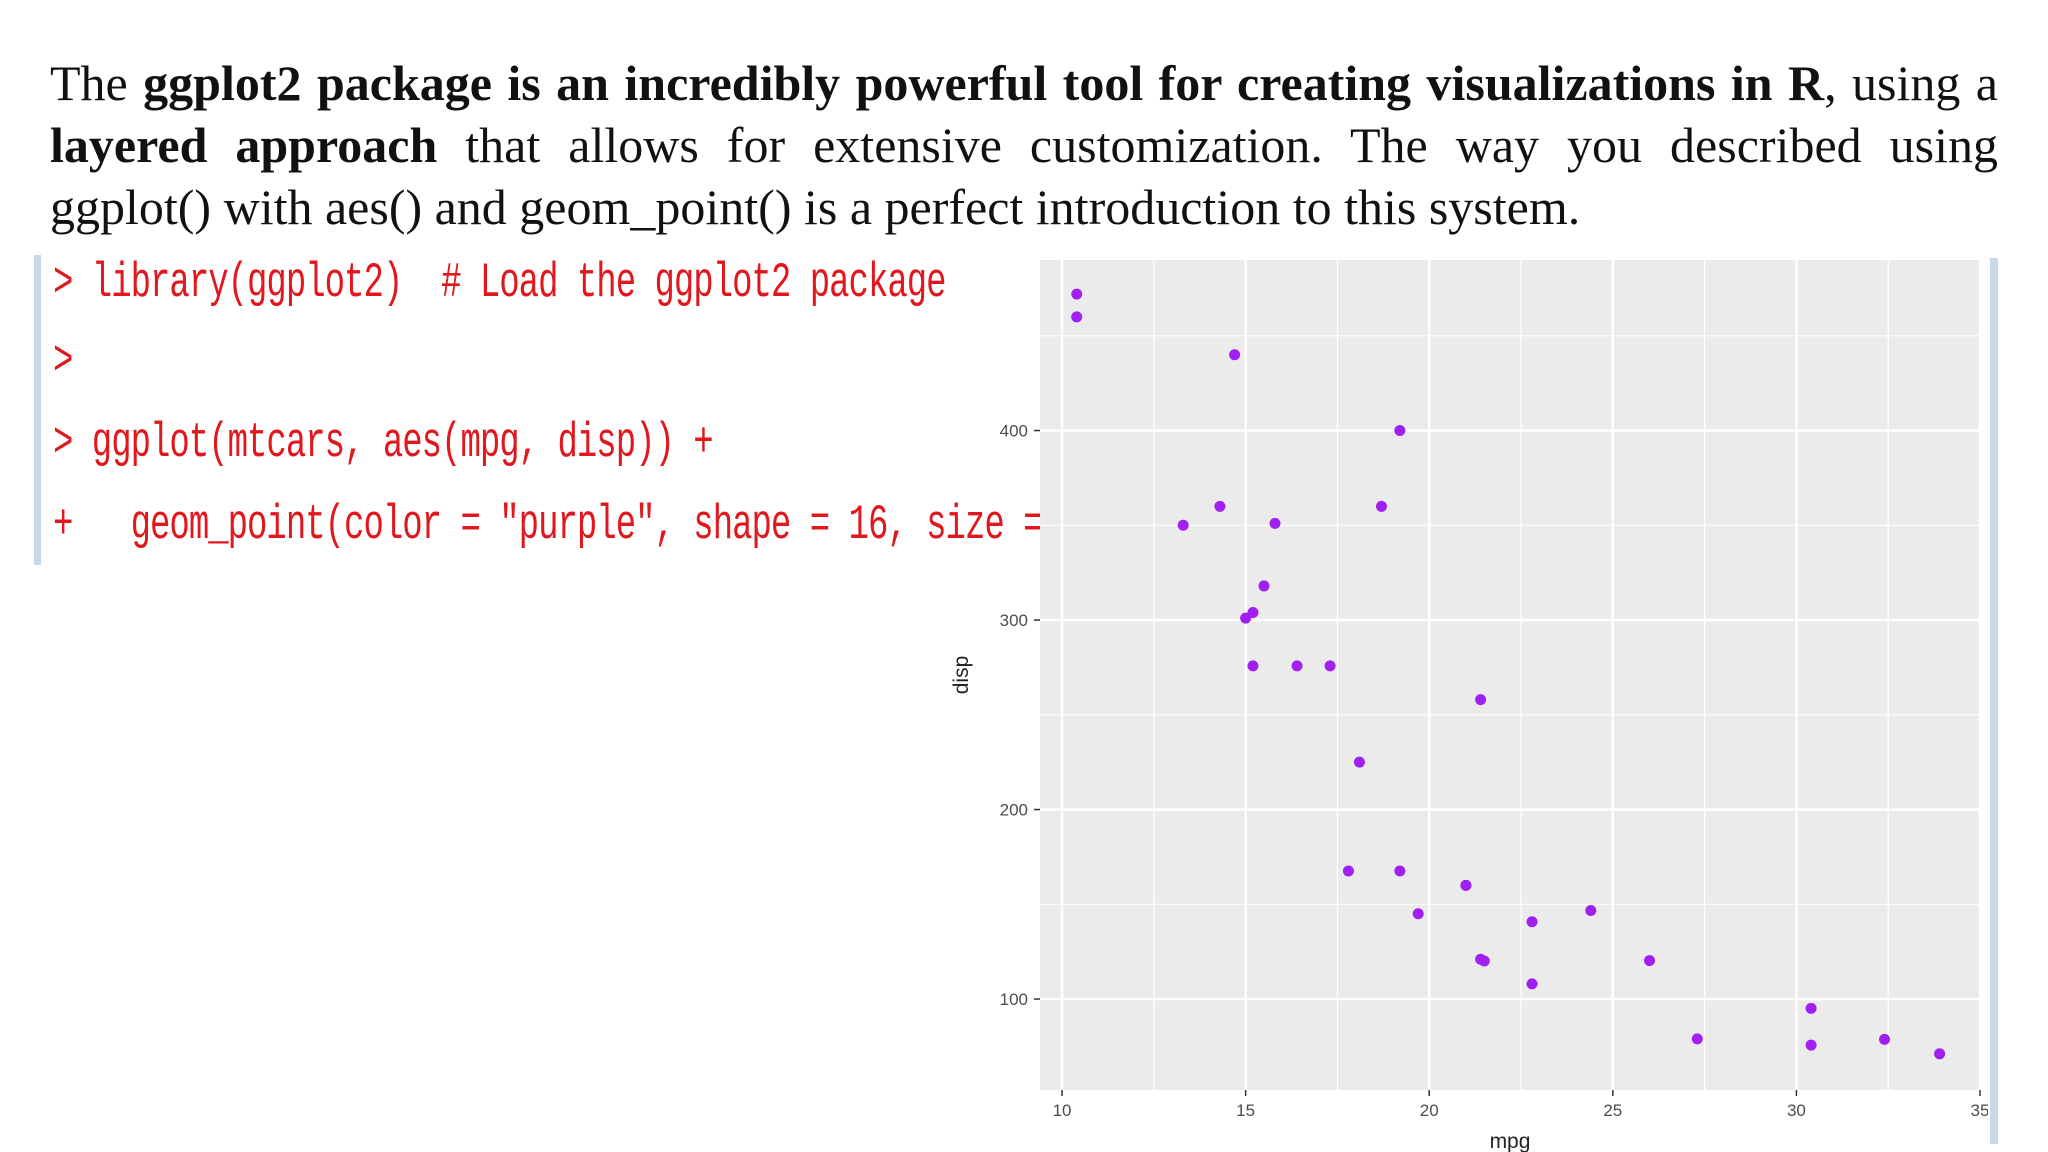 The image size is (2048, 1152). What do you see at coordinates (1014, 620) in the screenshot?
I see `y-tick-label: 300` at bounding box center [1014, 620].